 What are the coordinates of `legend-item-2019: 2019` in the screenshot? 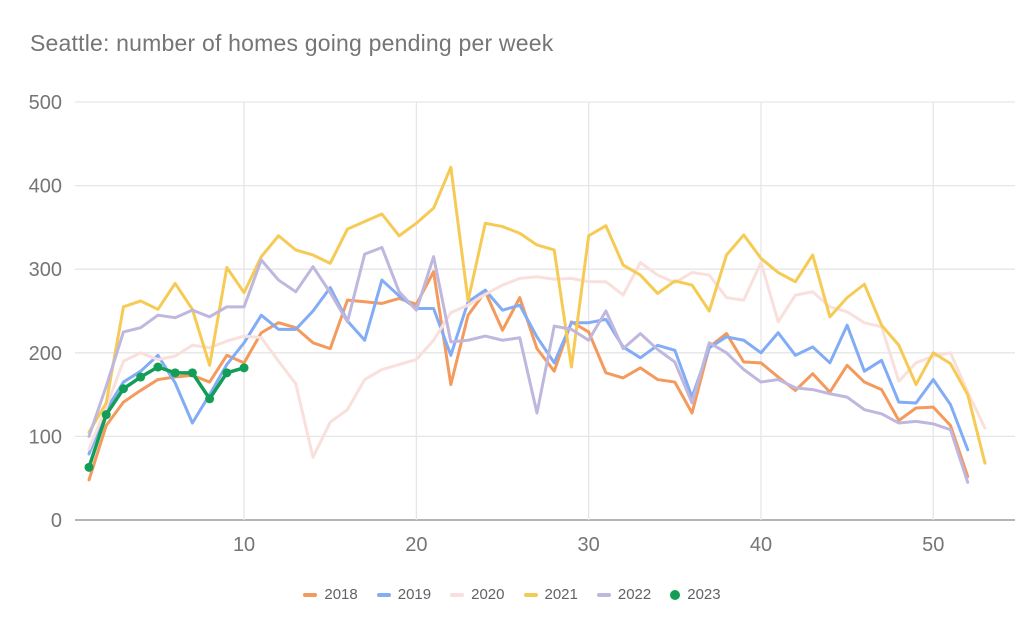 It's located at (404, 594).